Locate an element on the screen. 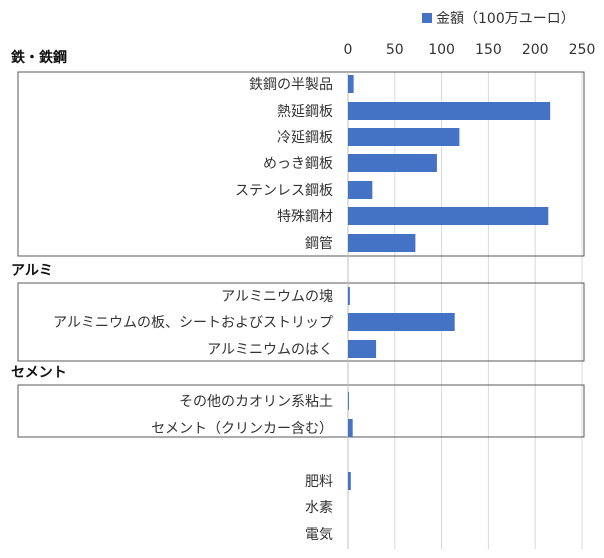 This screenshot has width=604, height=558. category-label: 肥料 is located at coordinates (319, 482).